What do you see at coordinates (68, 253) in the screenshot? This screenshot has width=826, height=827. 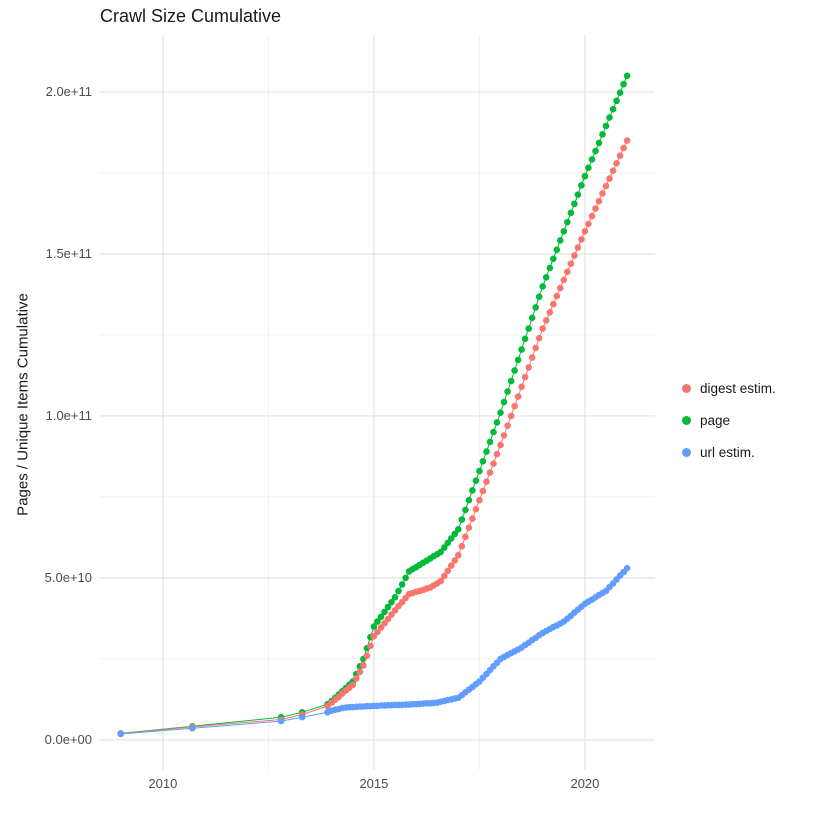 I see `y-tick-label: 1.5e+11` at bounding box center [68, 253].